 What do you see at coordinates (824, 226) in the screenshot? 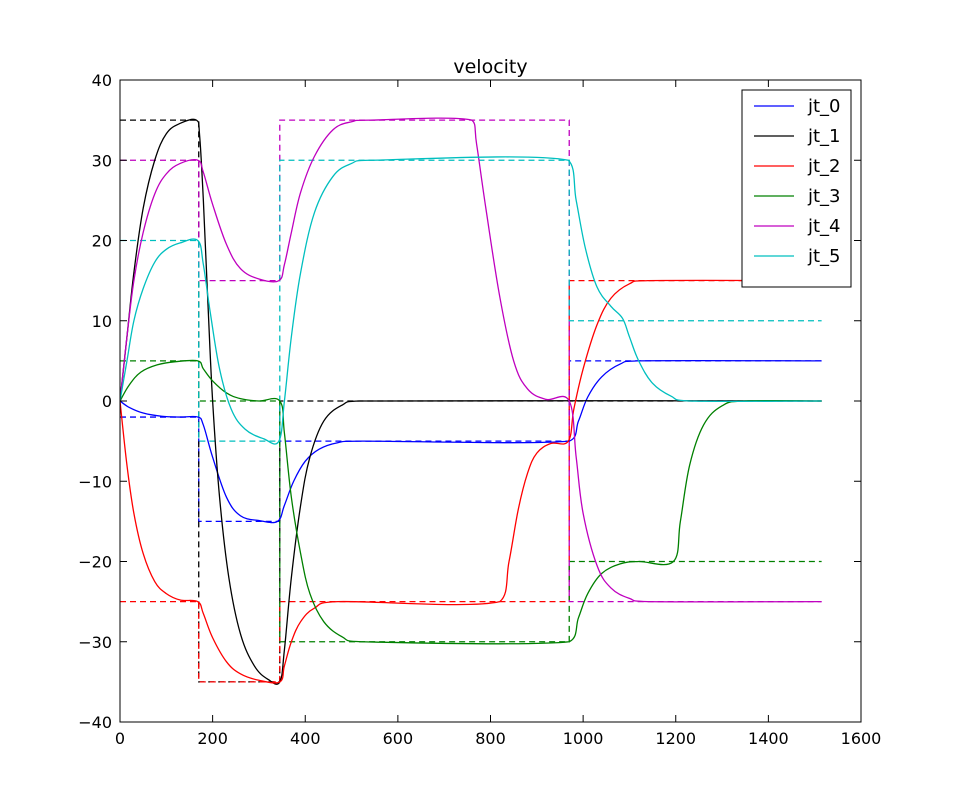
I see `legend-label-jt-4: jt_4` at bounding box center [824, 226].